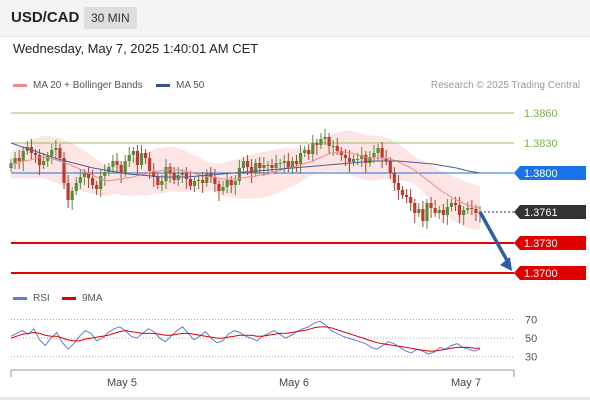  I want to click on level-text-resistance-1: 1.3830, so click(541, 144).